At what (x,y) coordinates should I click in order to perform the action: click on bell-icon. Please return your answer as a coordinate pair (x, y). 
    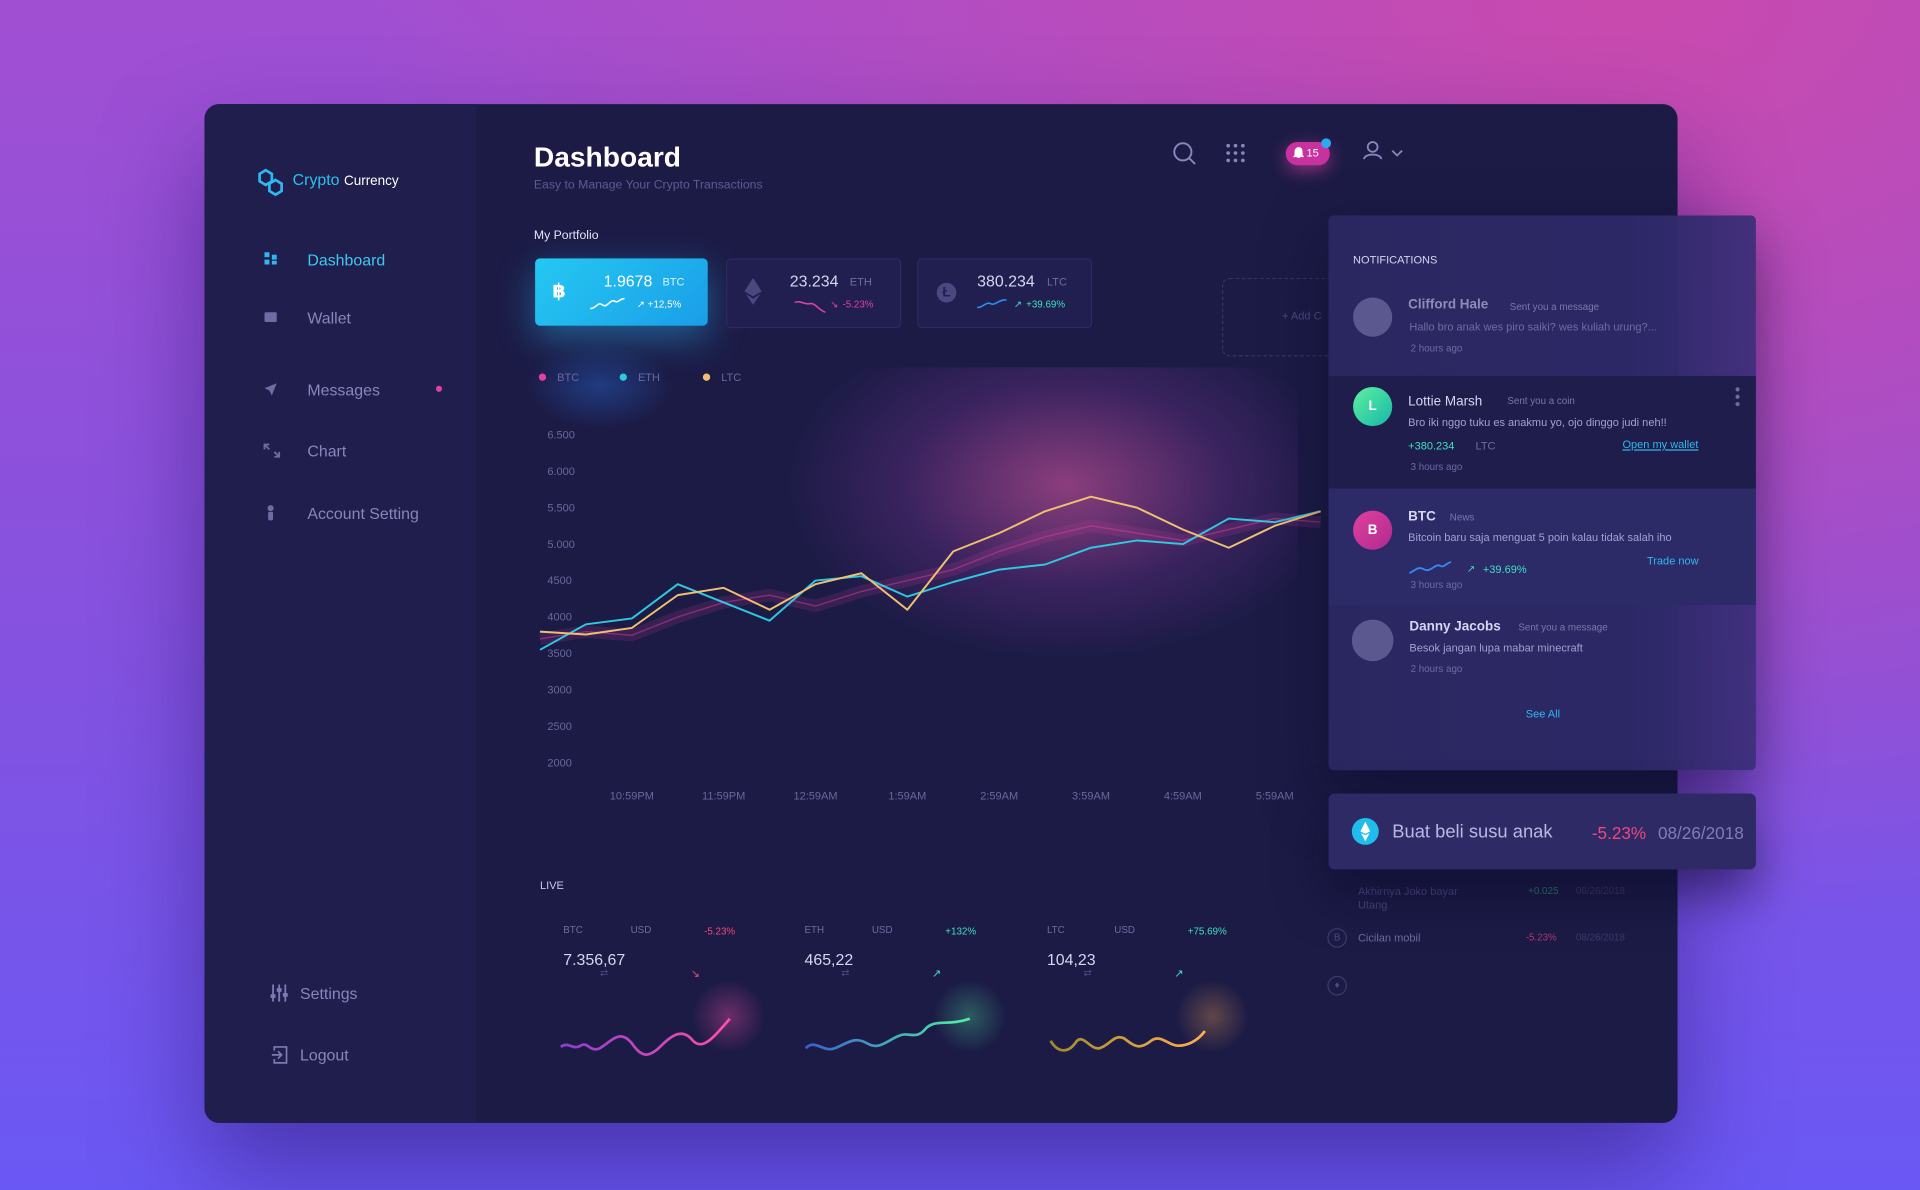
    Looking at the image, I should click on (1299, 152).